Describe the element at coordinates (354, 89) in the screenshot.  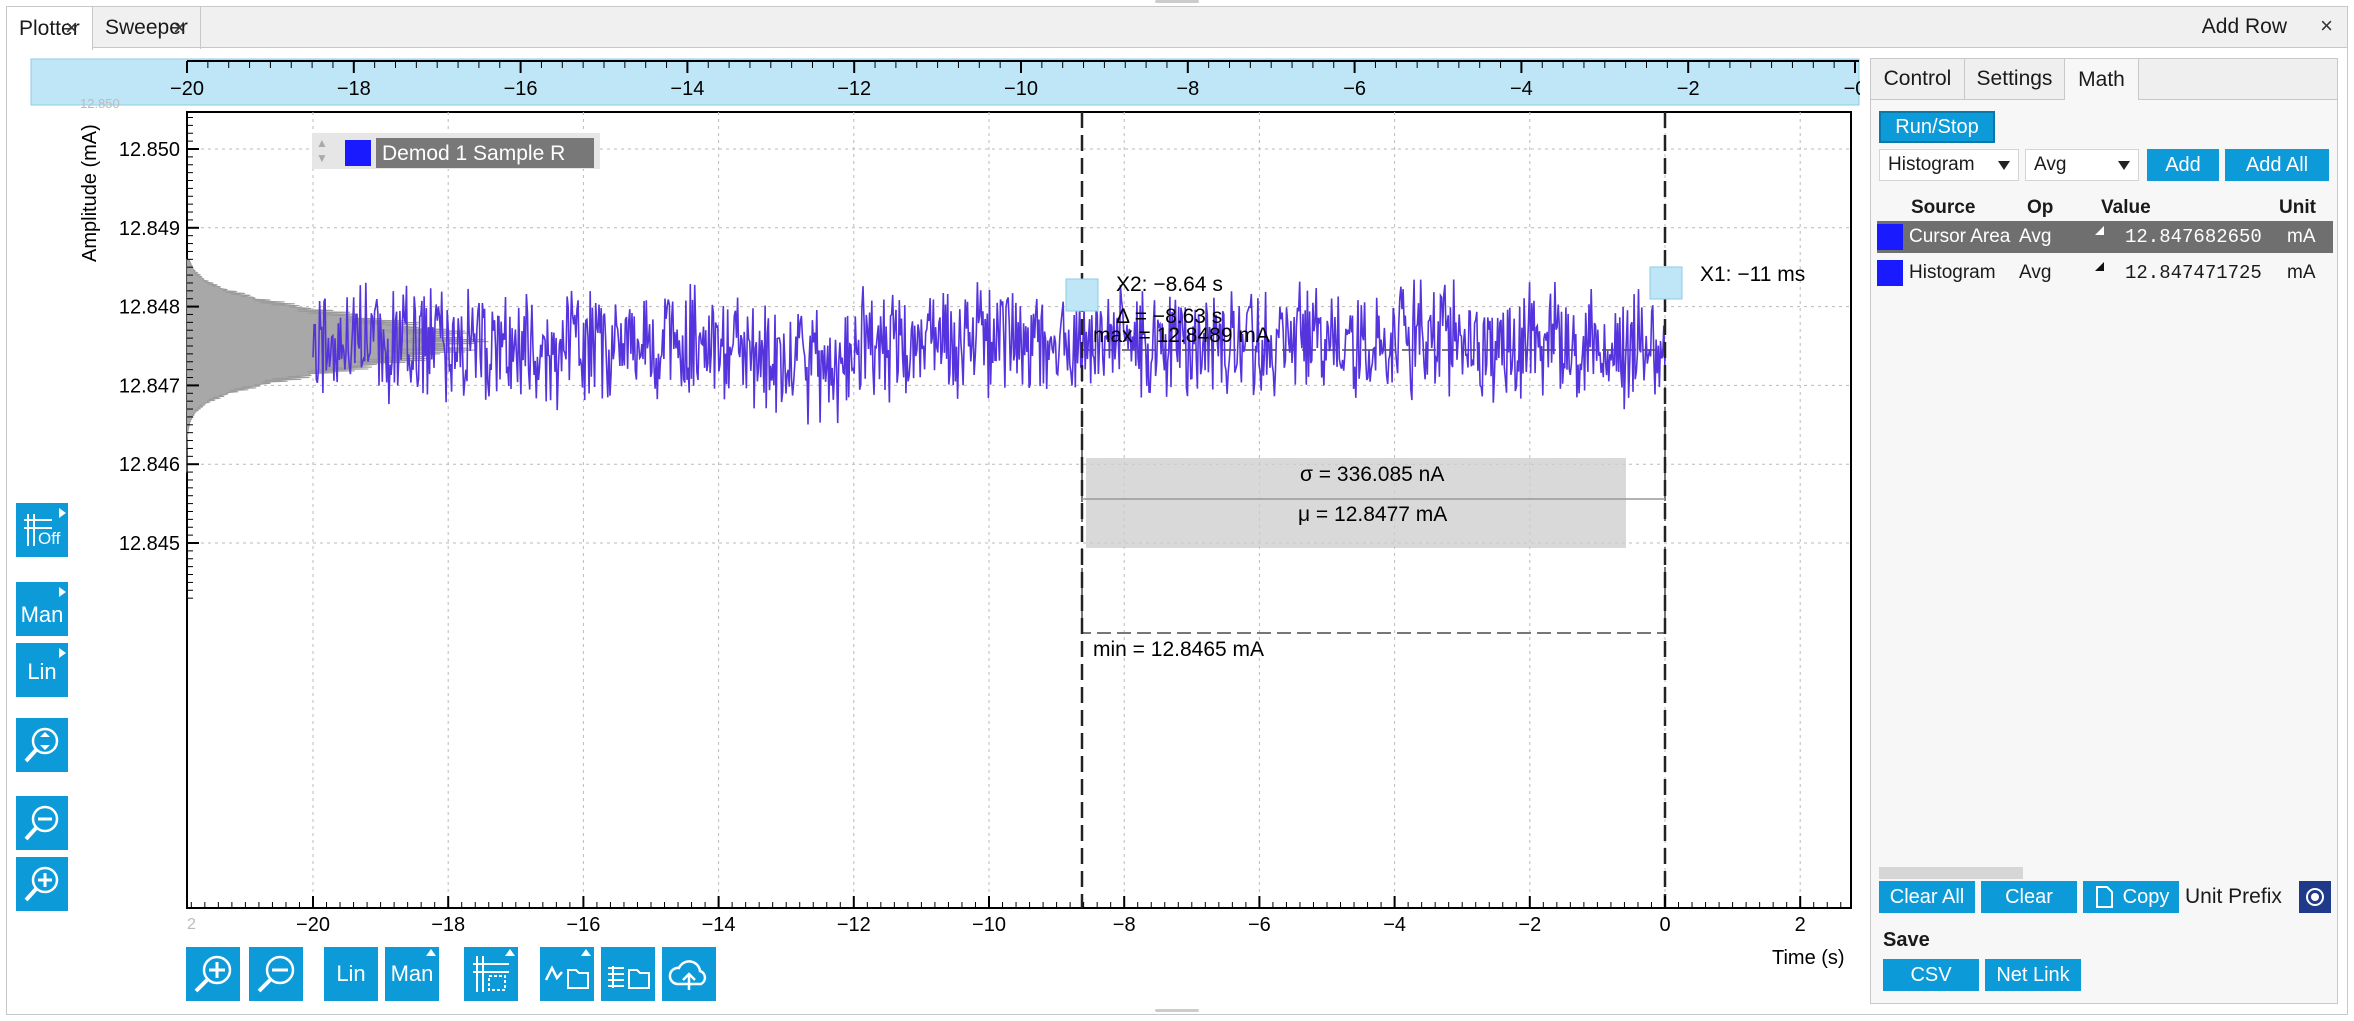
I see `overview-tick-label: −18` at that location.